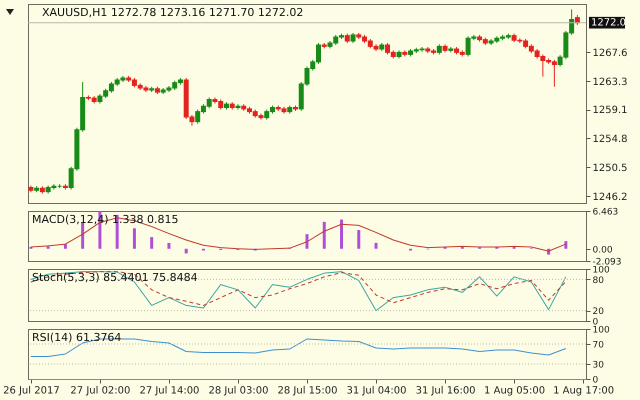 The height and width of the screenshot is (400, 640). Describe the element at coordinates (31, 391) in the screenshot. I see `x-tick-label: 26 Jul 2017` at that location.